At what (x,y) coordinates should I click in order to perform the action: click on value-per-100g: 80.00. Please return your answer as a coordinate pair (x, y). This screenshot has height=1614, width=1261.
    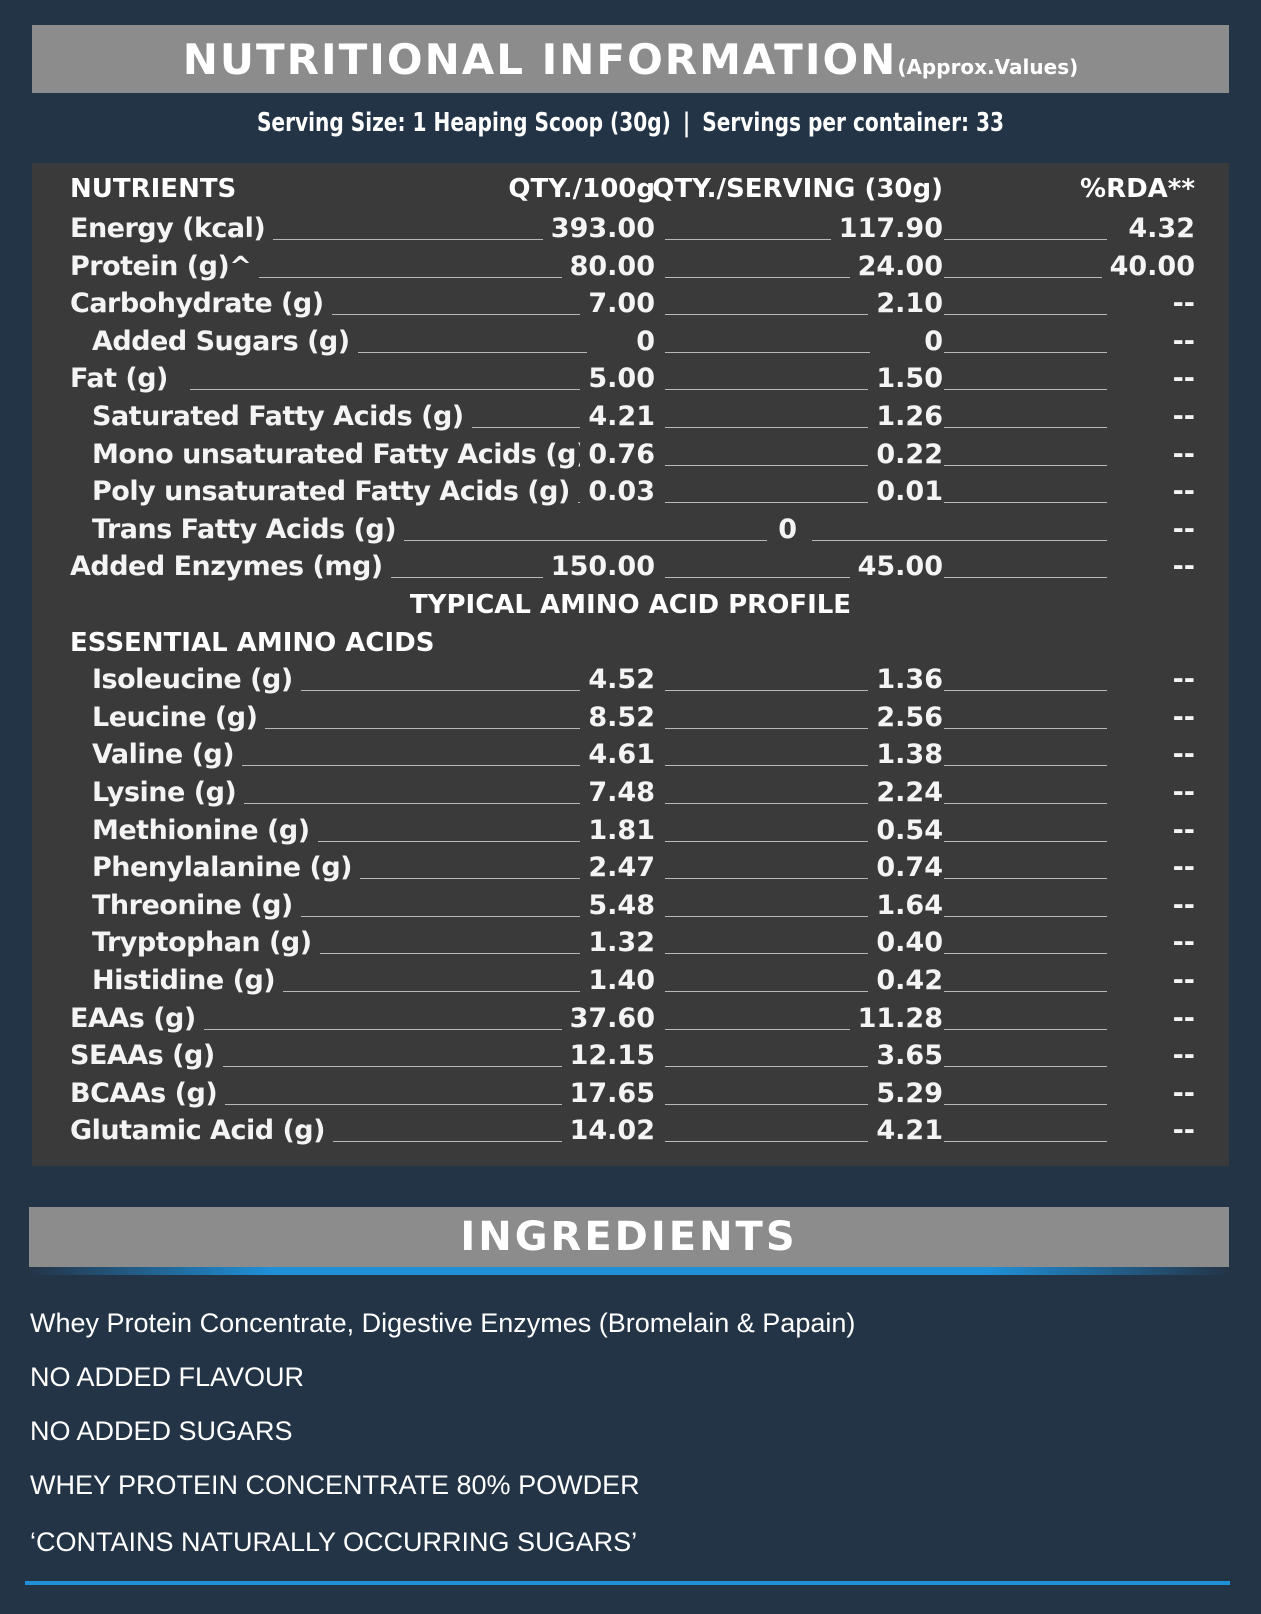
    Looking at the image, I should click on (608, 266).